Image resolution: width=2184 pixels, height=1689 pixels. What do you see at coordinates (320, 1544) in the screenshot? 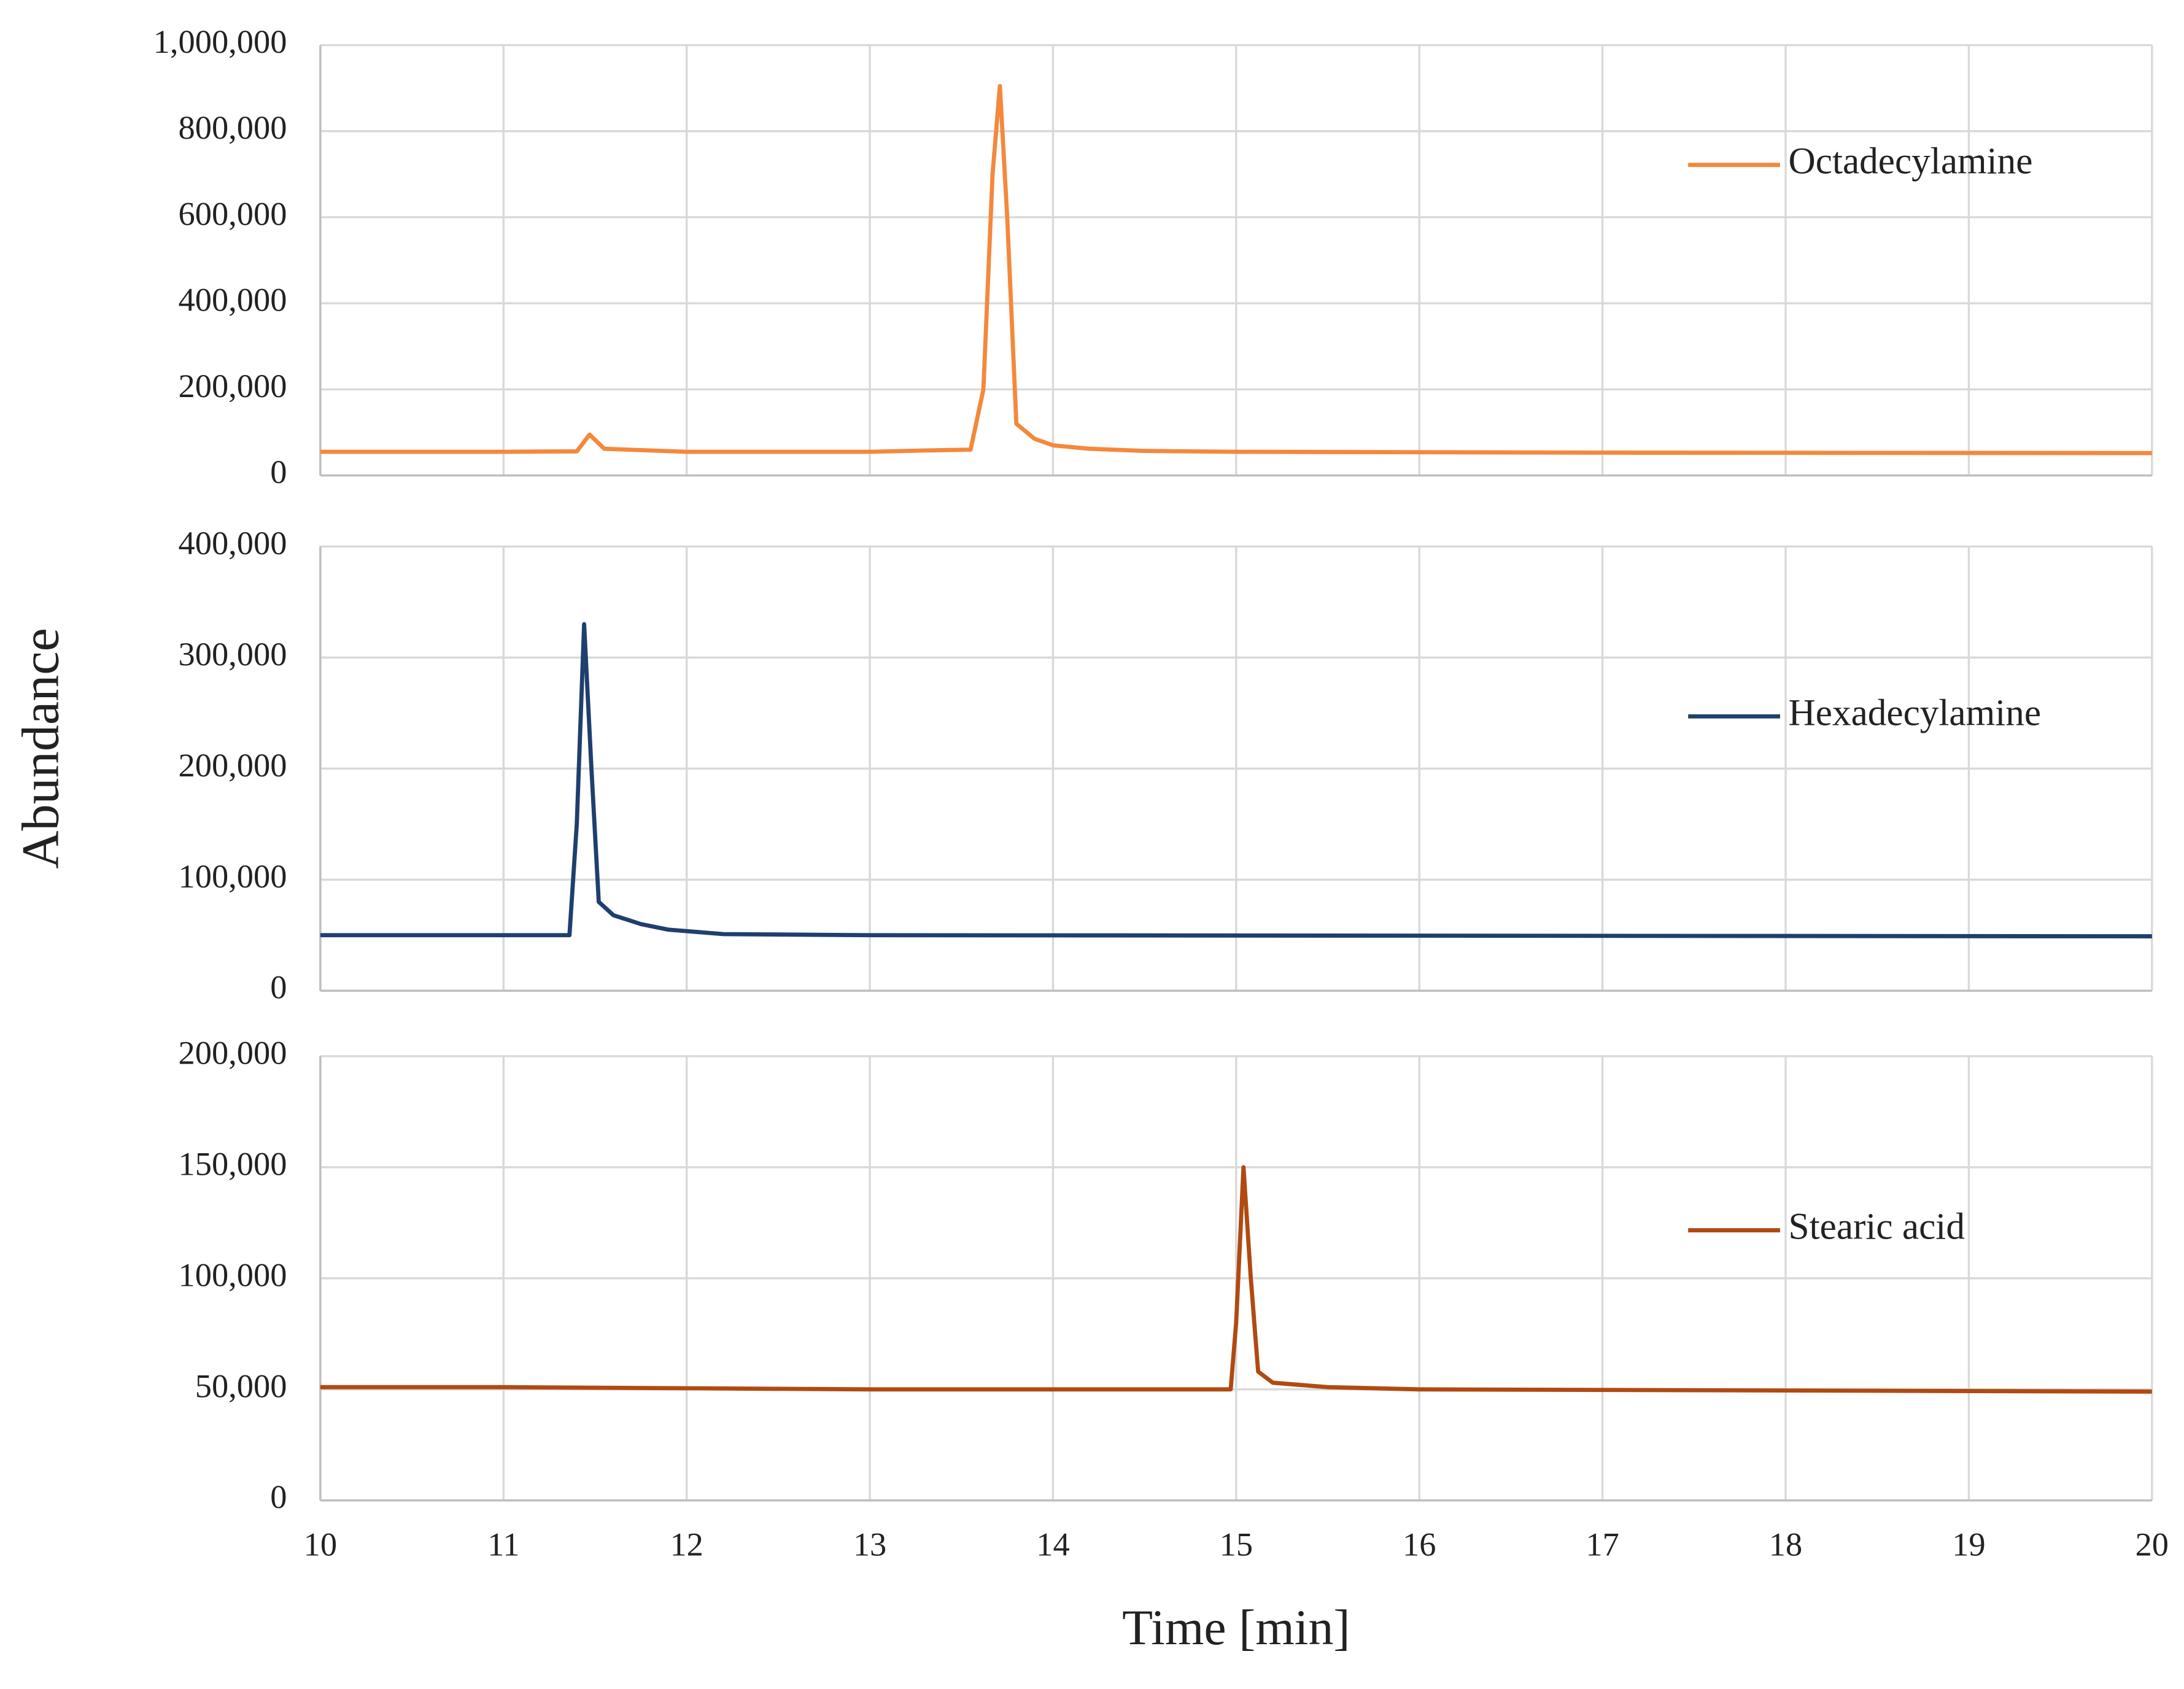
I see `x-tick-label: 10` at bounding box center [320, 1544].